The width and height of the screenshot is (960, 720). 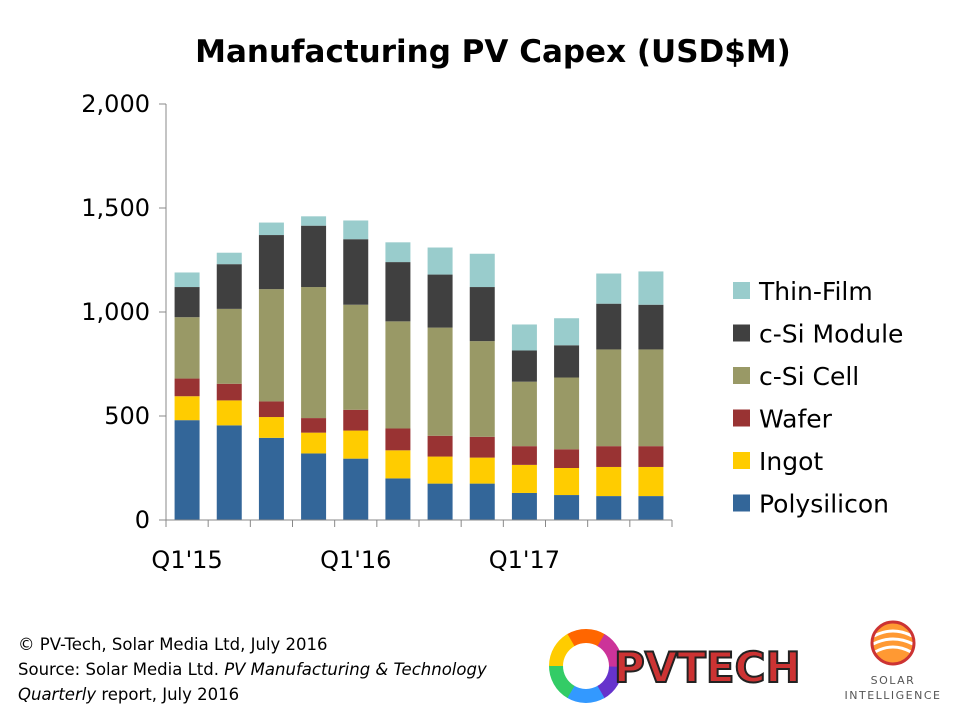 I want to click on chart-title: Manufacturing PV Capex (USD$M), so click(x=493, y=52).